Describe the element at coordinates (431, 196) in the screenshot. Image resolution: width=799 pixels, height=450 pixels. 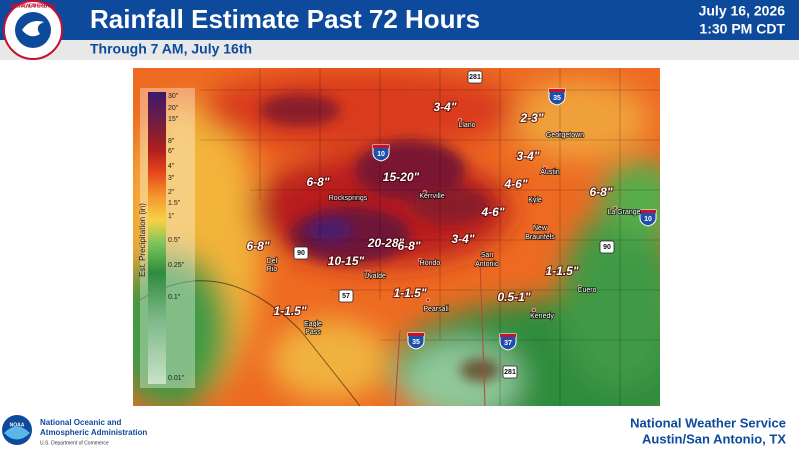
I see `city-label: Kerrville` at that location.